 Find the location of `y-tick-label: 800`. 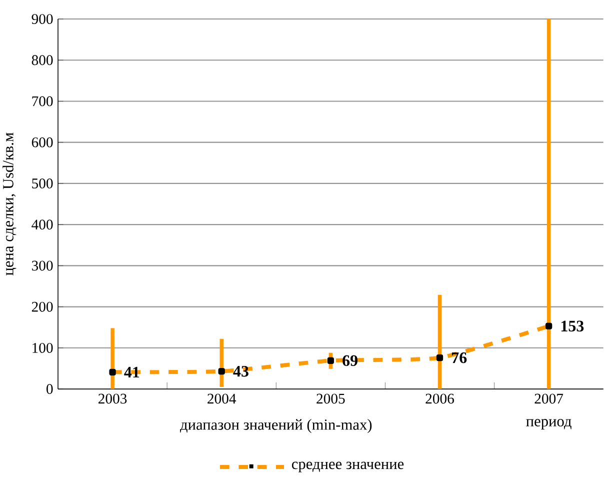

y-tick-label: 800 is located at coordinates (42, 60).